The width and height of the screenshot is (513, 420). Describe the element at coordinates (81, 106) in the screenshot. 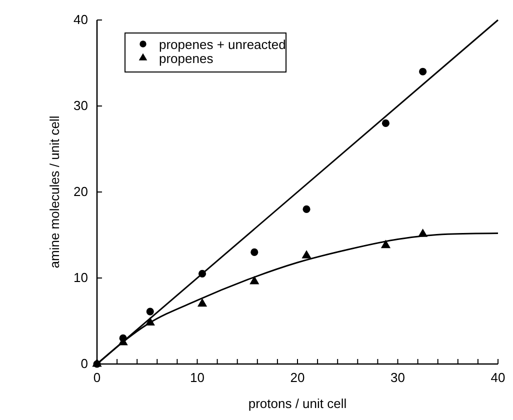

I see `y-tick-label: 30` at that location.